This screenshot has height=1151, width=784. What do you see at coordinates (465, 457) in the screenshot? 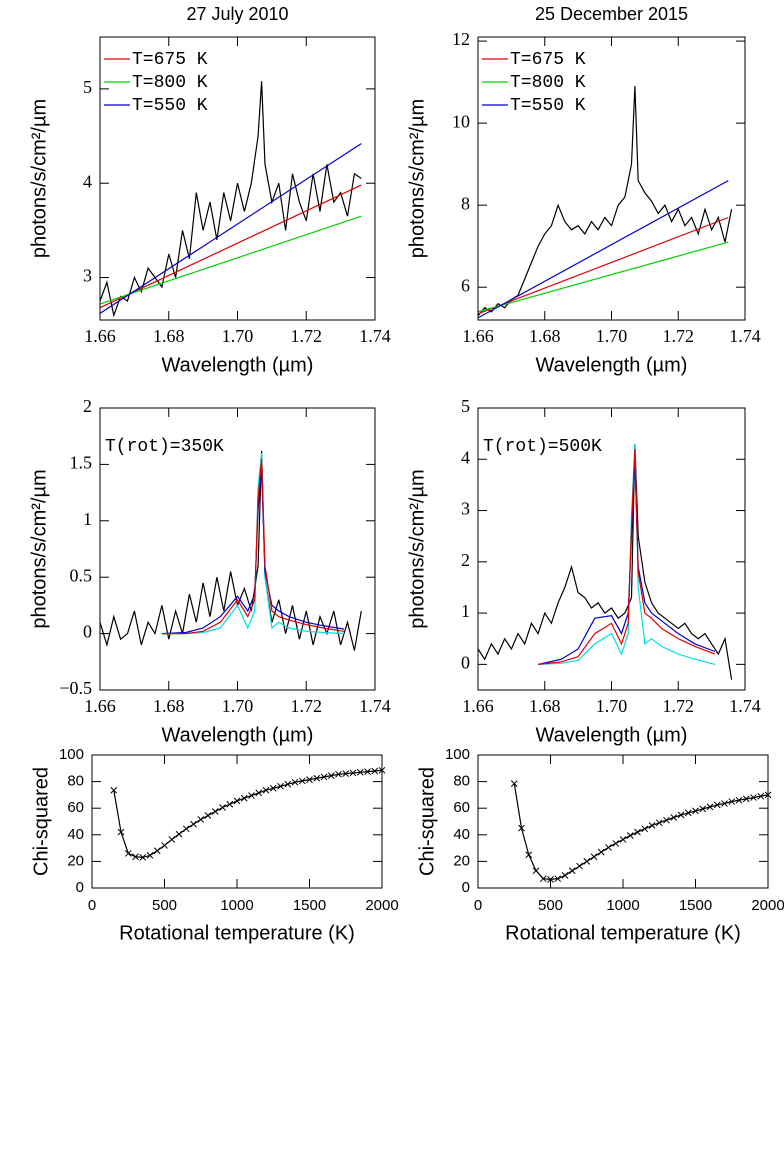
I see `y-tick-label: 4` at bounding box center [465, 457].